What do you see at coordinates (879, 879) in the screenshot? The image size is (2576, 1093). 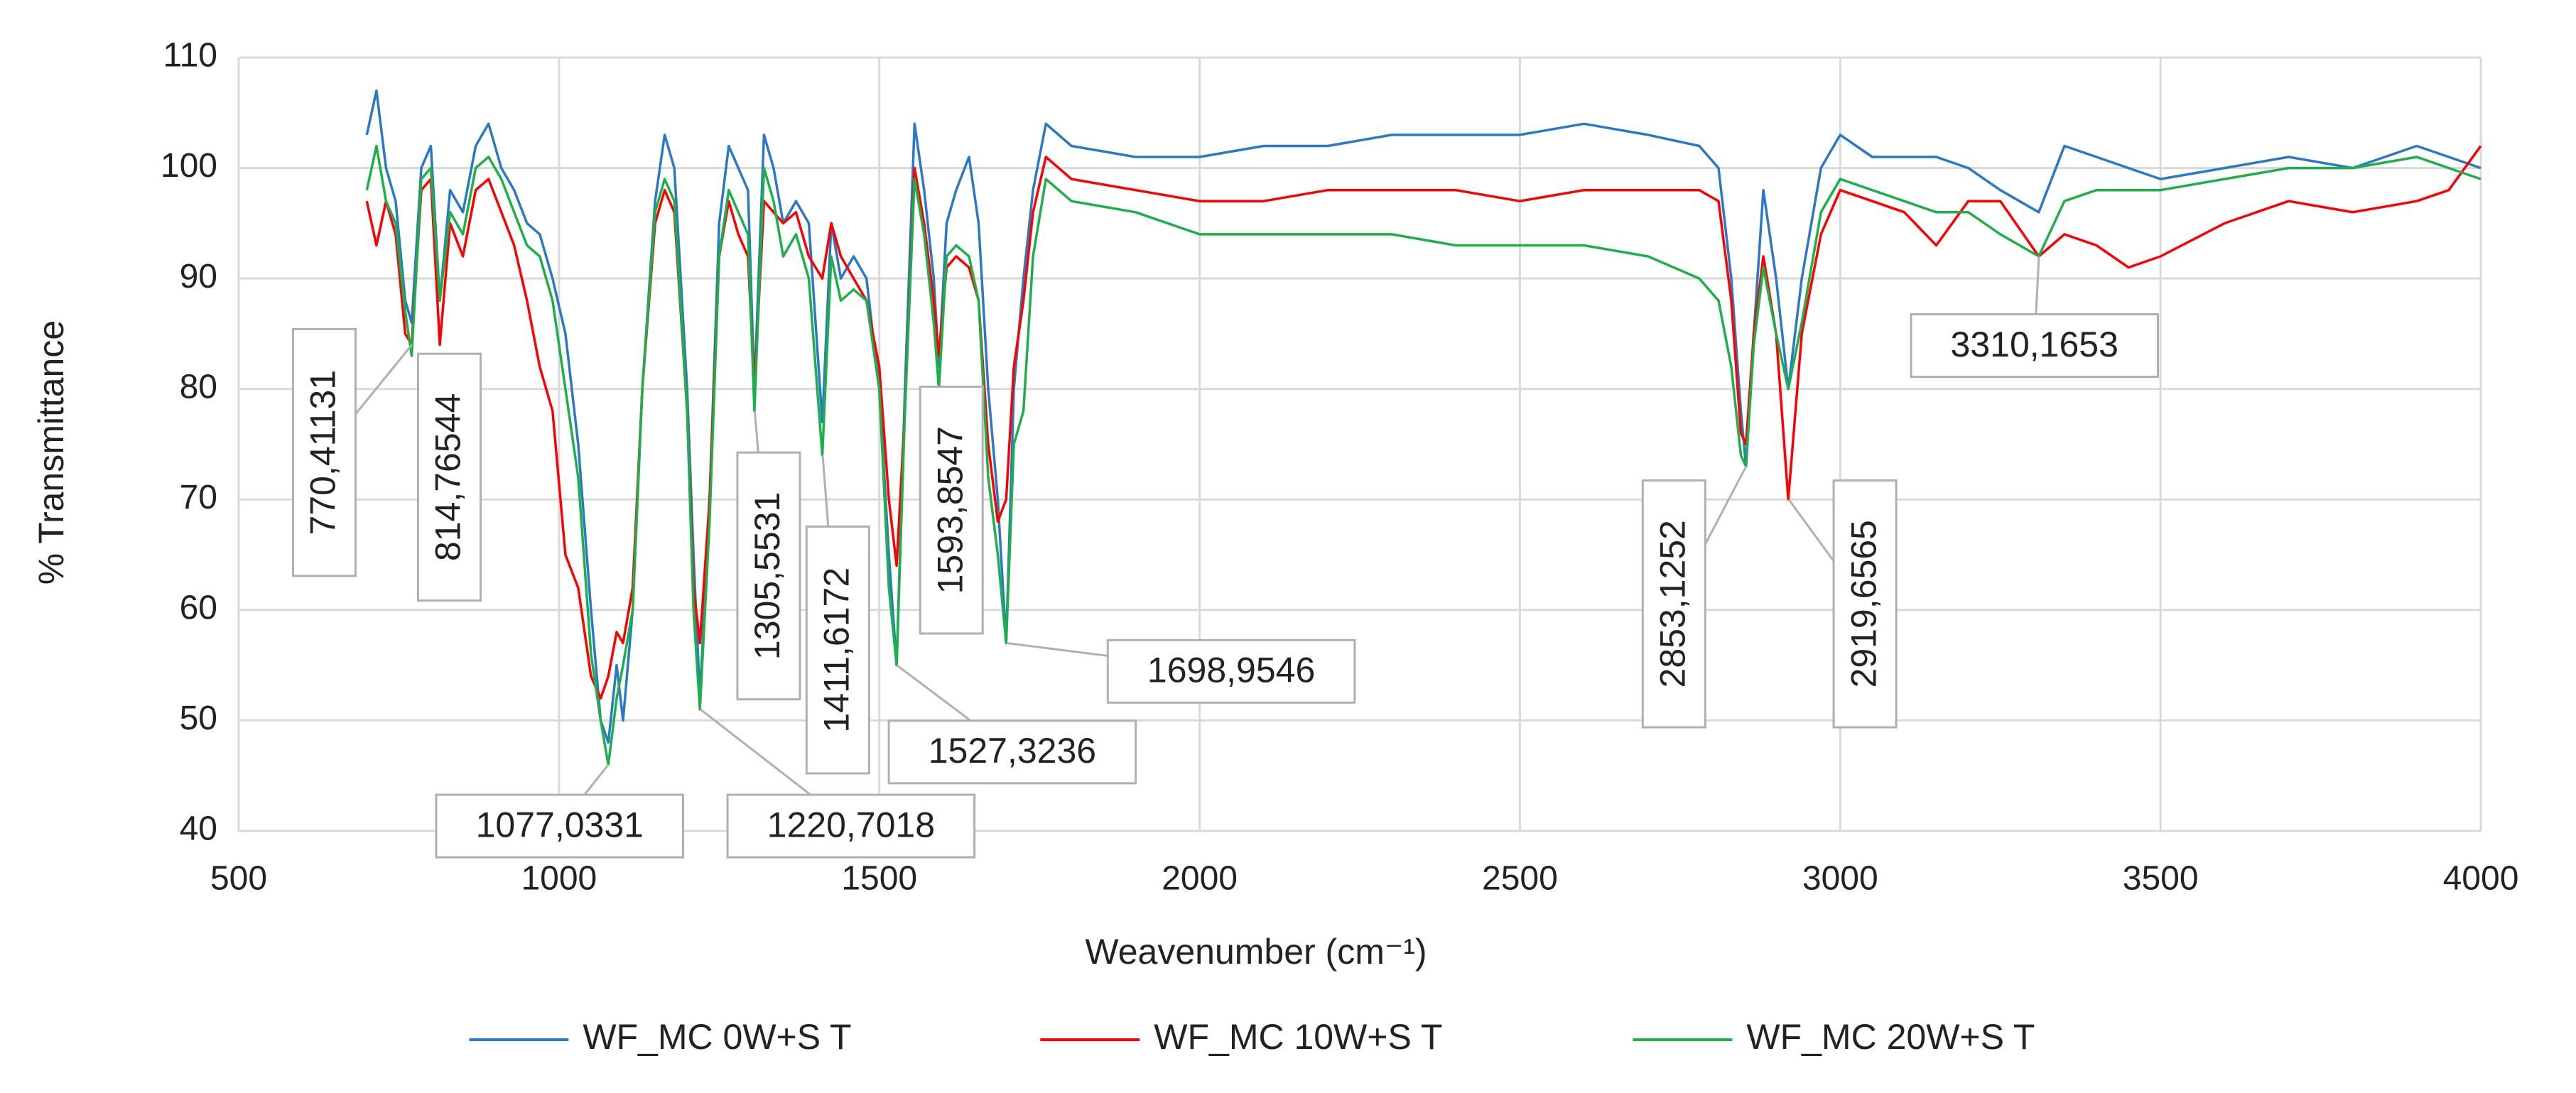 I see `x-tick-label: 1500` at bounding box center [879, 879].